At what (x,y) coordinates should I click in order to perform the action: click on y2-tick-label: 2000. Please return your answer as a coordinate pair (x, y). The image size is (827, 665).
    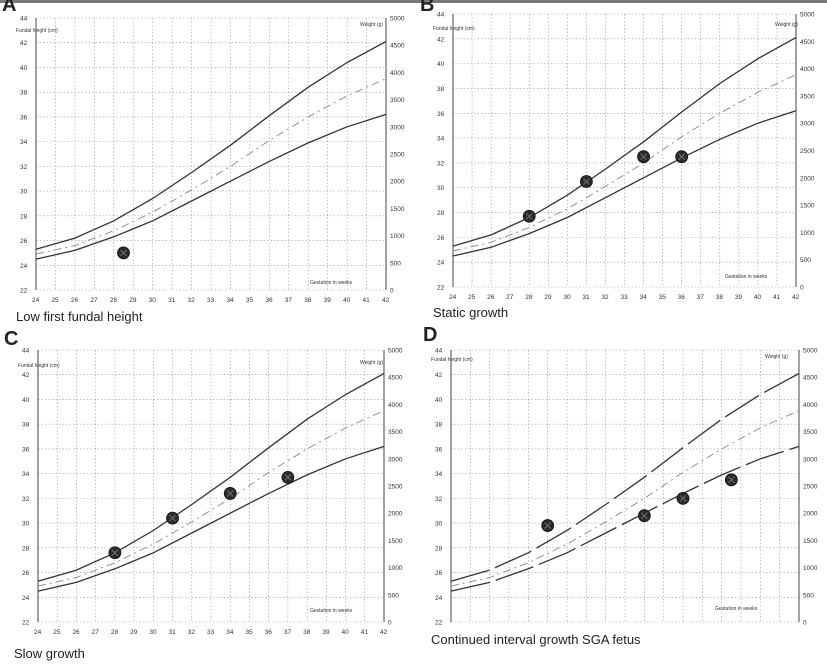
    Looking at the image, I should click on (395, 514).